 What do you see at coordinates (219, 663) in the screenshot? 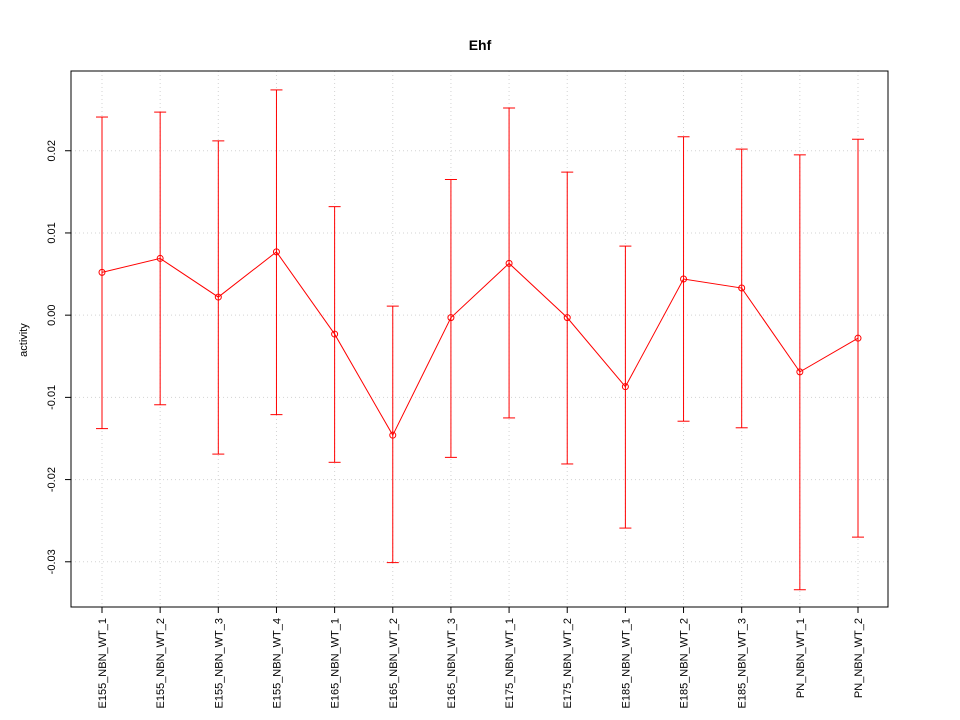
I see `x-tick-label: E155_NBN_WT_3` at bounding box center [219, 663].